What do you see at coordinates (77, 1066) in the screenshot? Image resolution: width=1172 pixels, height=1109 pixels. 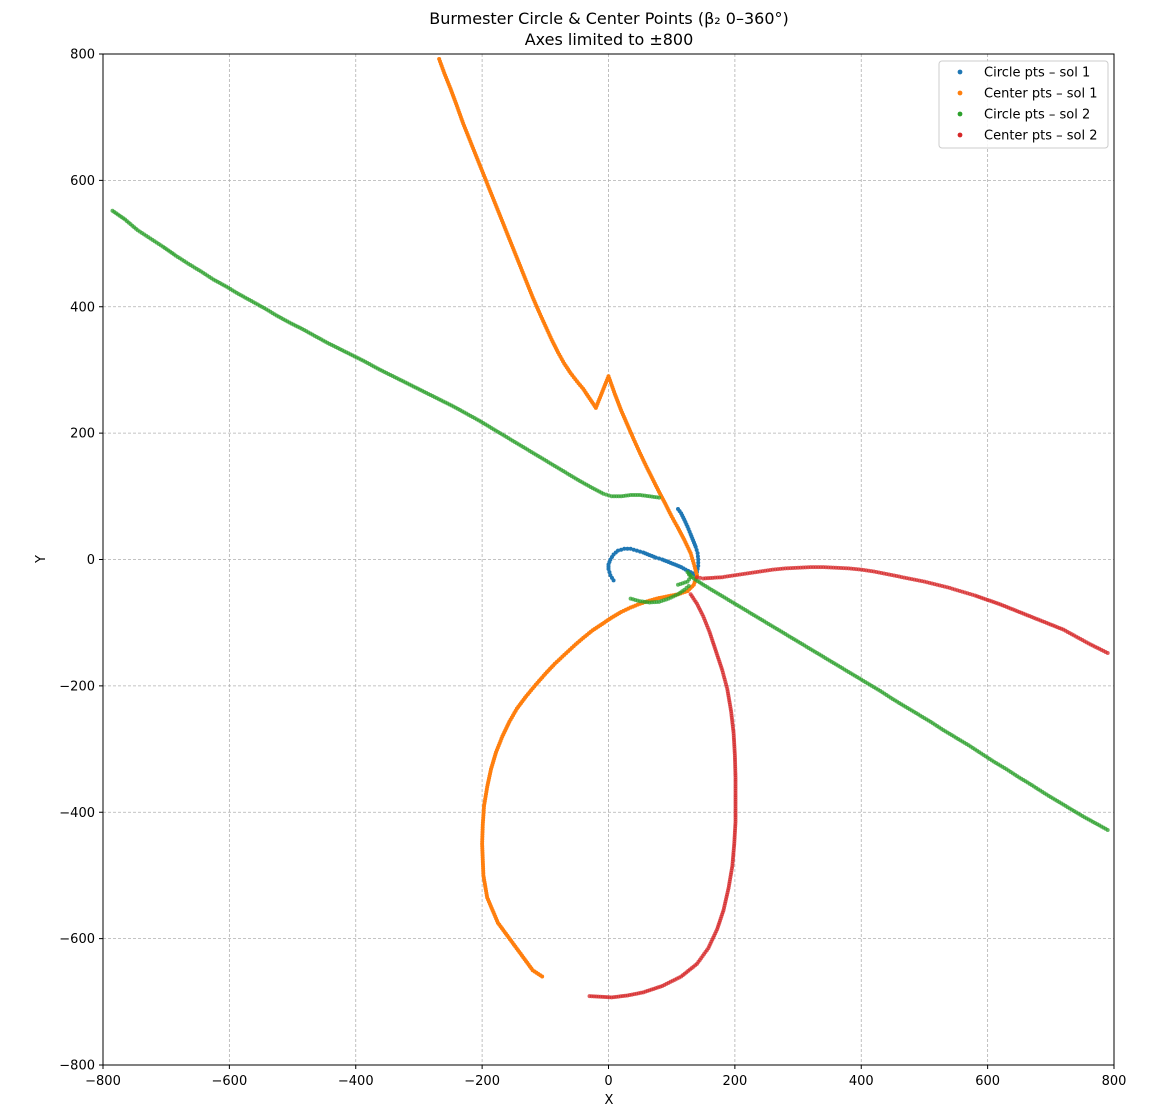 I see `y-tick-label: −800` at bounding box center [77, 1066].